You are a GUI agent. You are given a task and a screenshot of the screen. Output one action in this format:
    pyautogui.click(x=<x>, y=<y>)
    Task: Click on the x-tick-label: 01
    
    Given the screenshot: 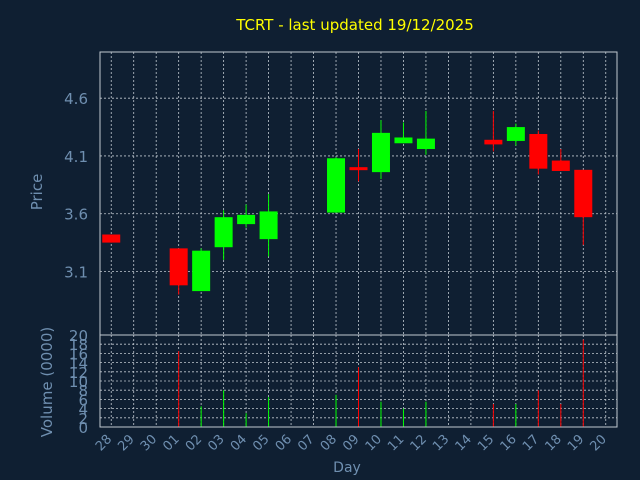 What is the action you would take?
    pyautogui.click(x=171, y=443)
    